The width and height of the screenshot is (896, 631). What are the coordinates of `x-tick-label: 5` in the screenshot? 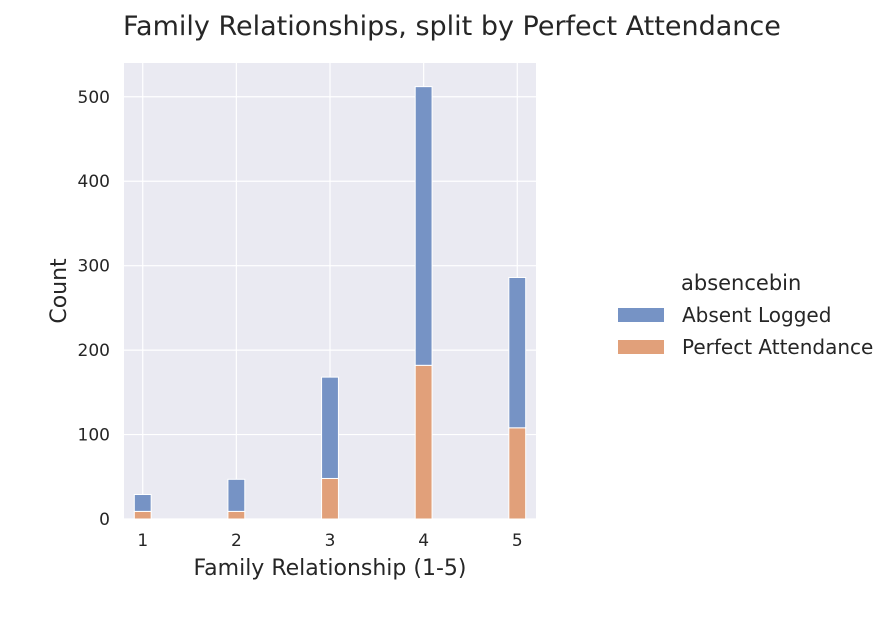 It's located at (517, 541).